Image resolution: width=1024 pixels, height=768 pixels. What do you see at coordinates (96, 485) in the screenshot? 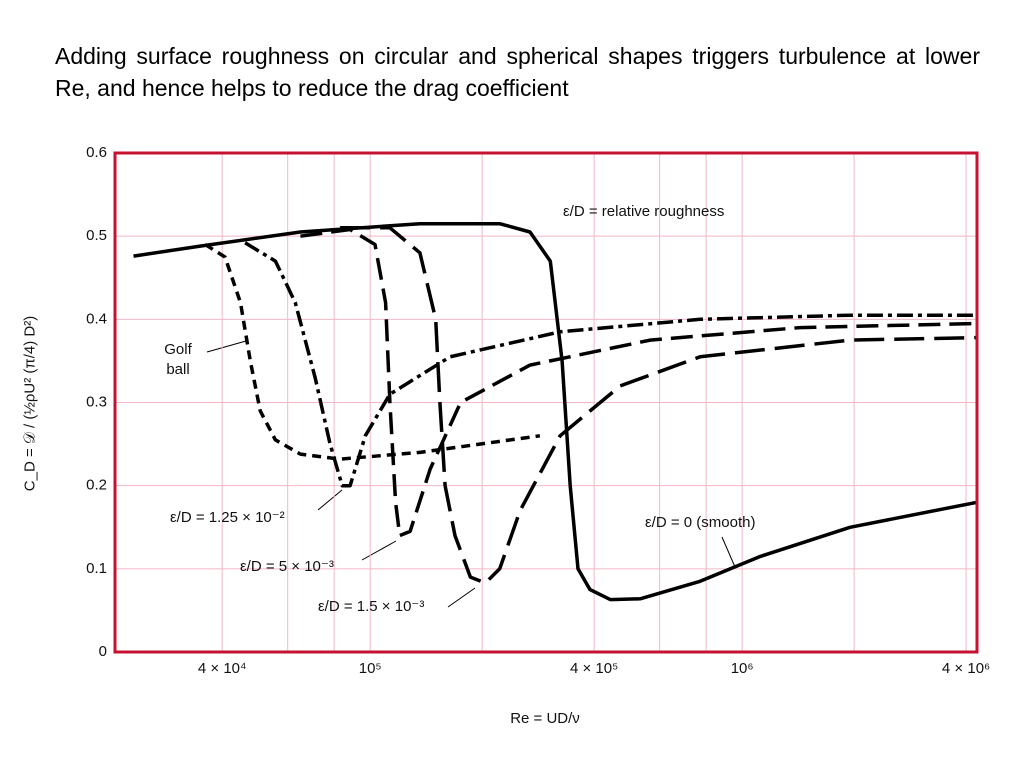
I see `y-tick-label: 0.2` at bounding box center [96, 485].